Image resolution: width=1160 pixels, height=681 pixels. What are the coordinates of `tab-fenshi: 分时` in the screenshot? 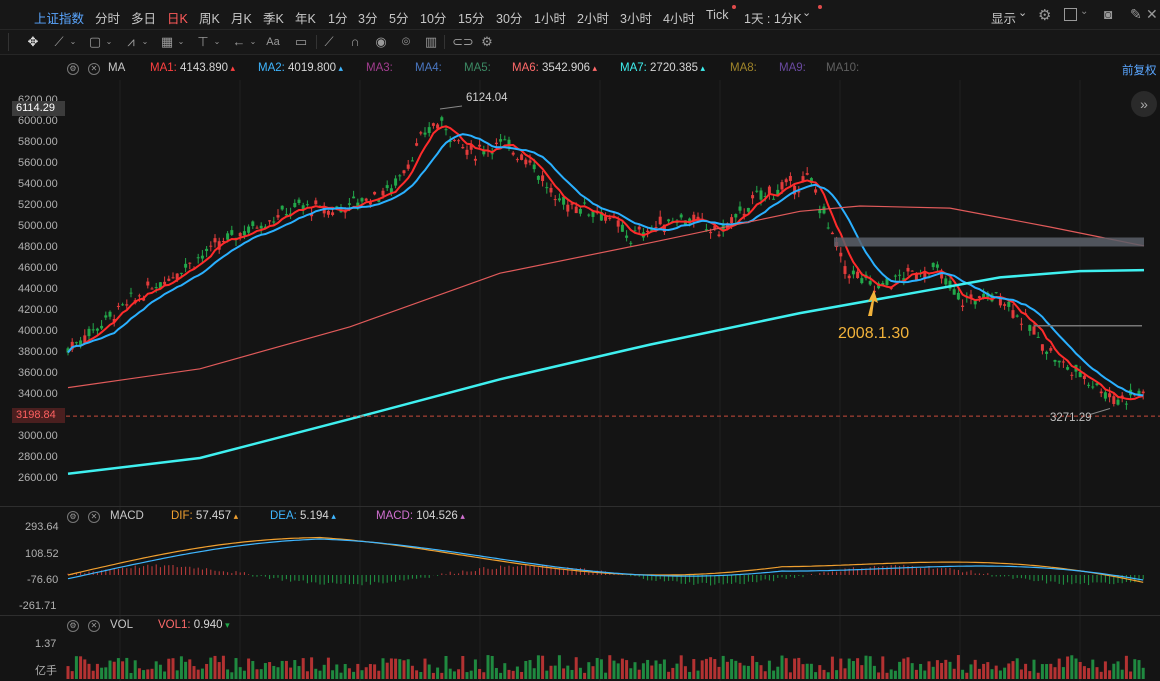 It's located at (108, 19).